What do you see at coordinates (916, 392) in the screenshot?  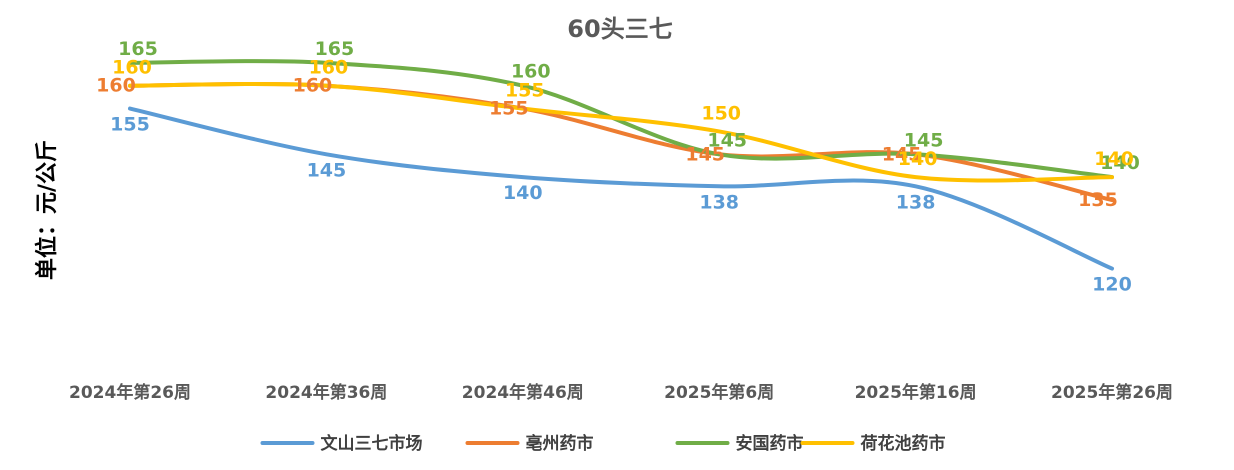 I see `x-tick-label: 2025年第16周` at bounding box center [916, 392].